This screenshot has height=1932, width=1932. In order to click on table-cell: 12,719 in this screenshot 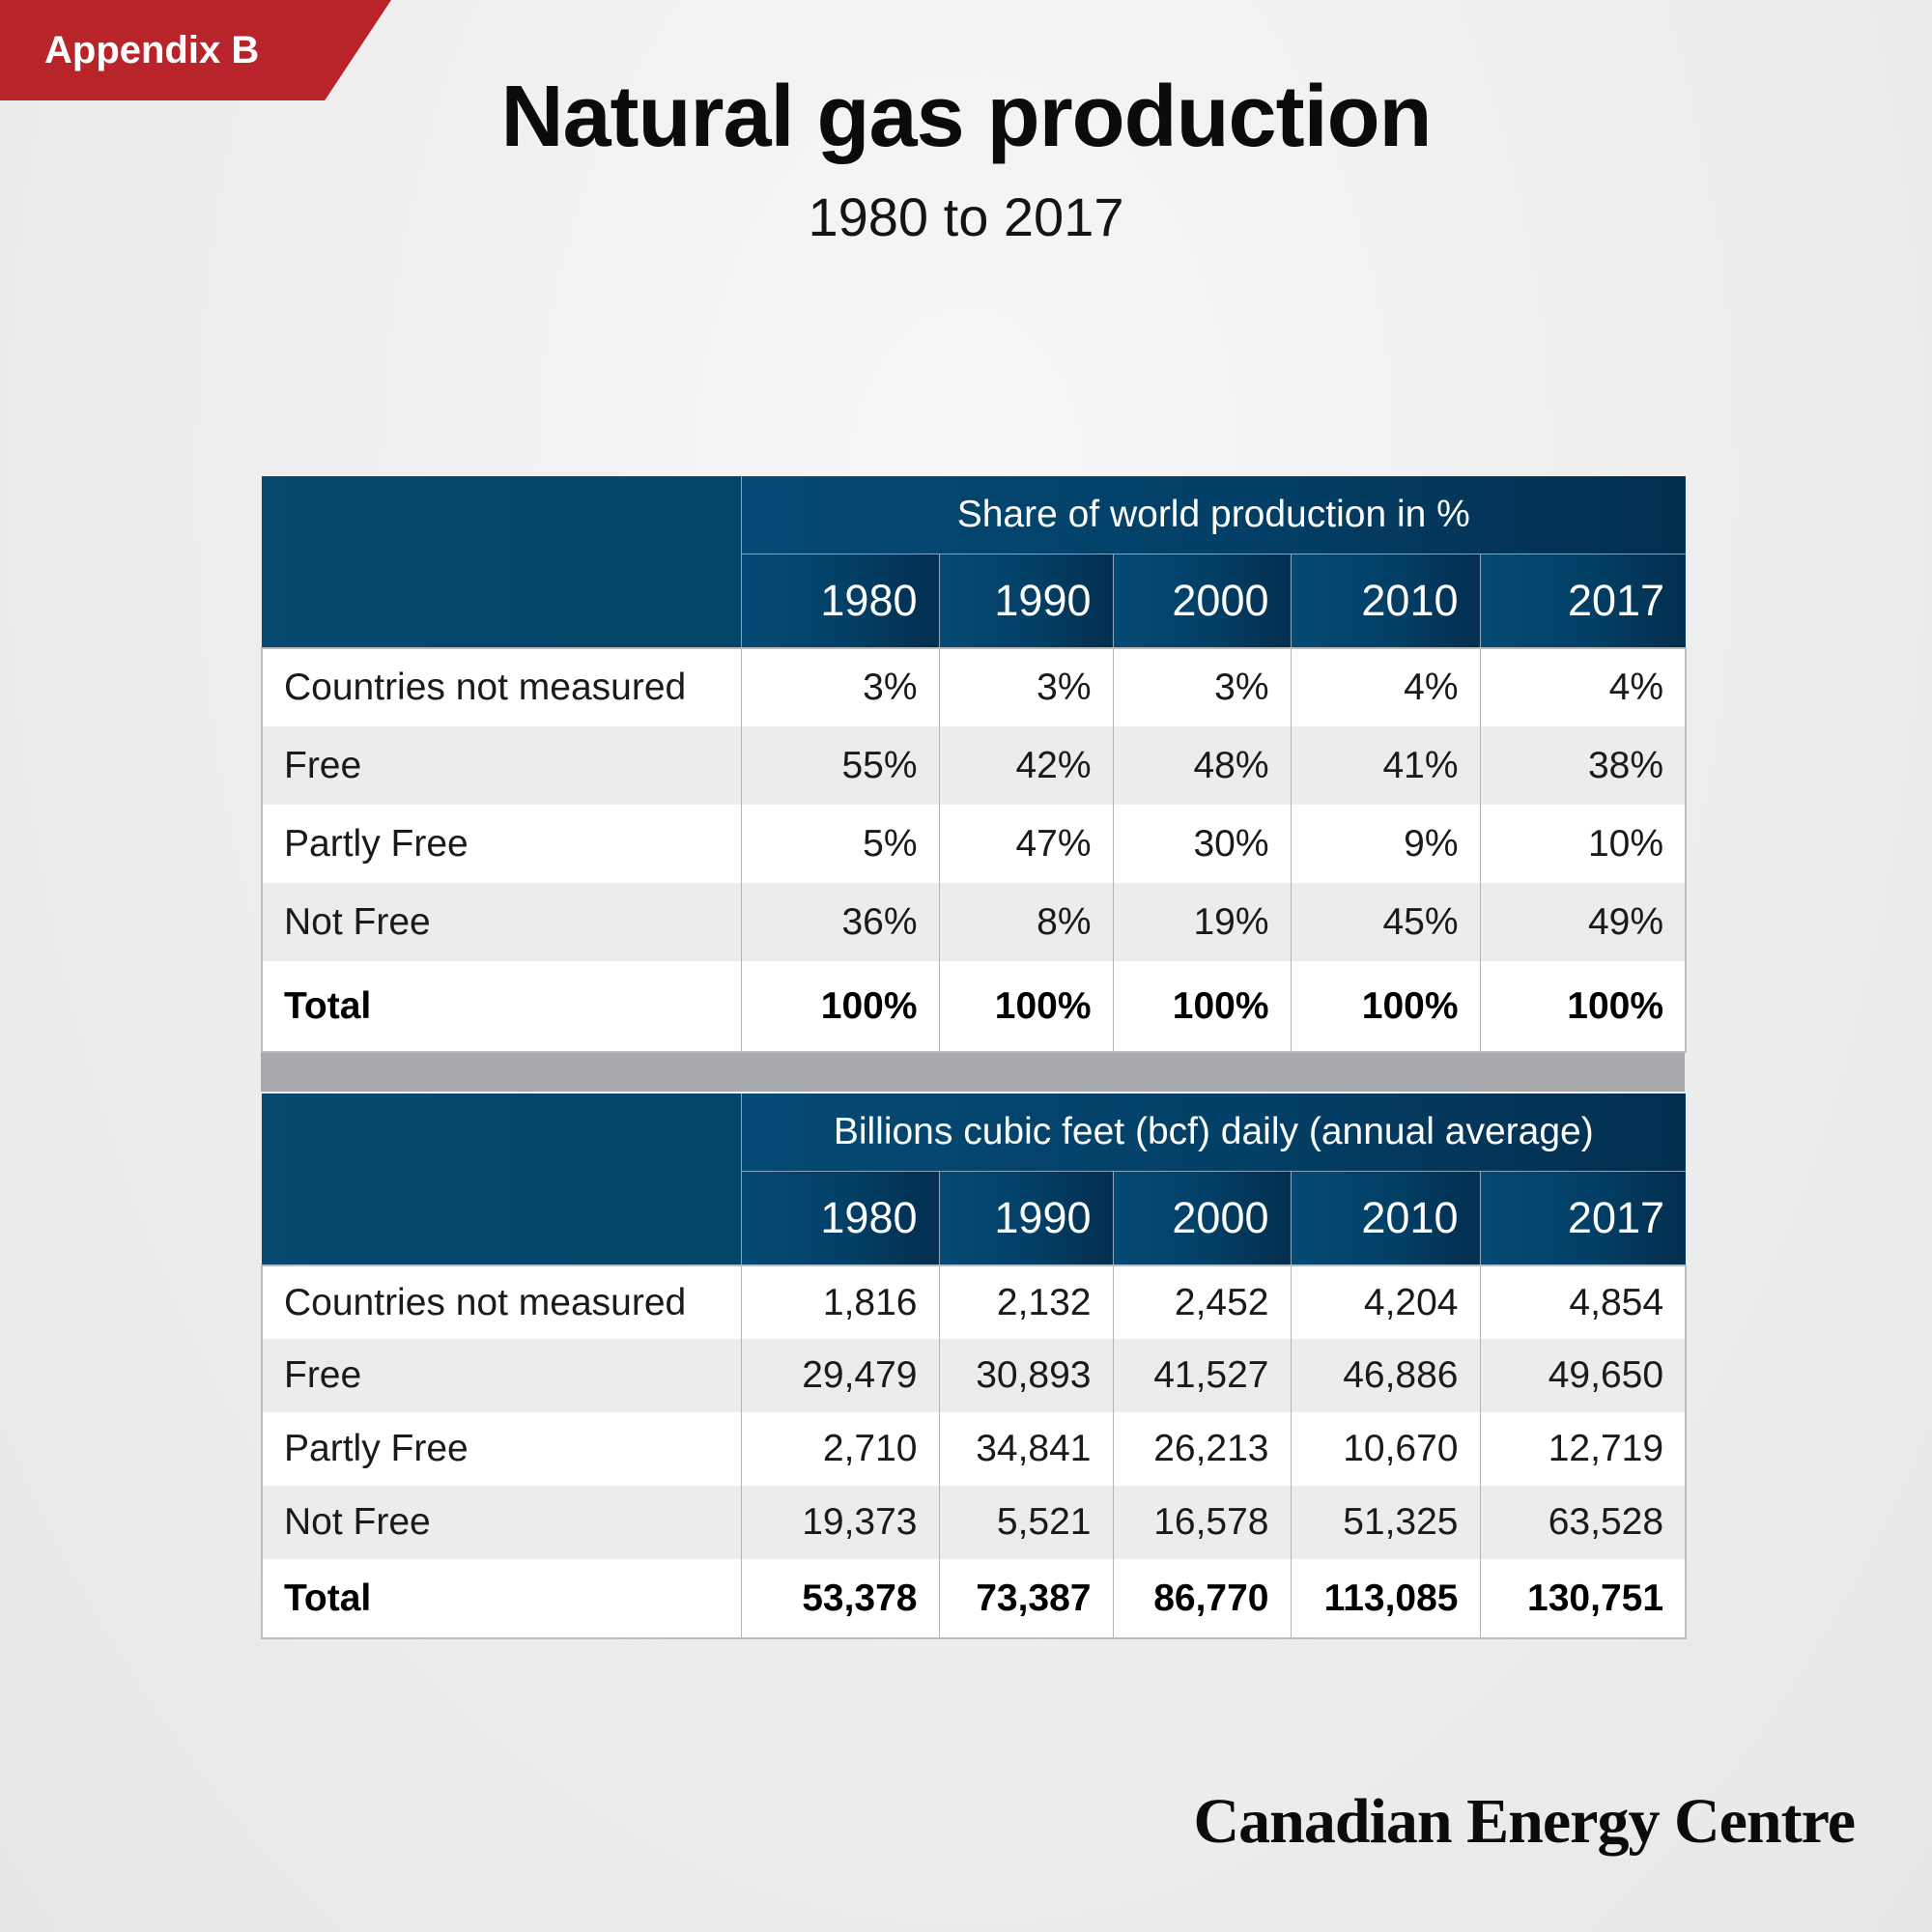, I will do `click(1583, 1449)`.